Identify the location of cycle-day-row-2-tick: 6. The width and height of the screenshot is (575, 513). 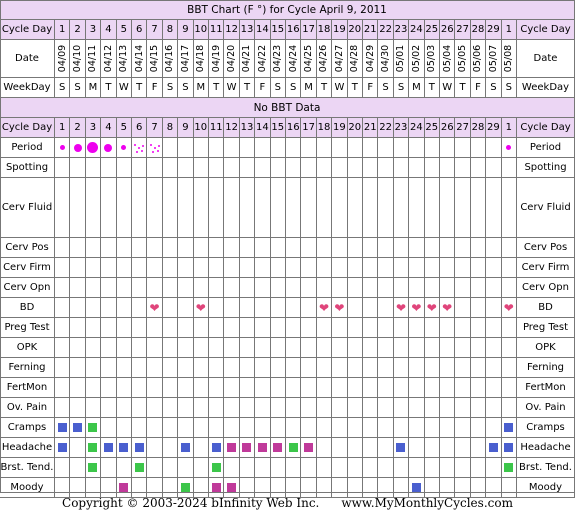
(140, 128).